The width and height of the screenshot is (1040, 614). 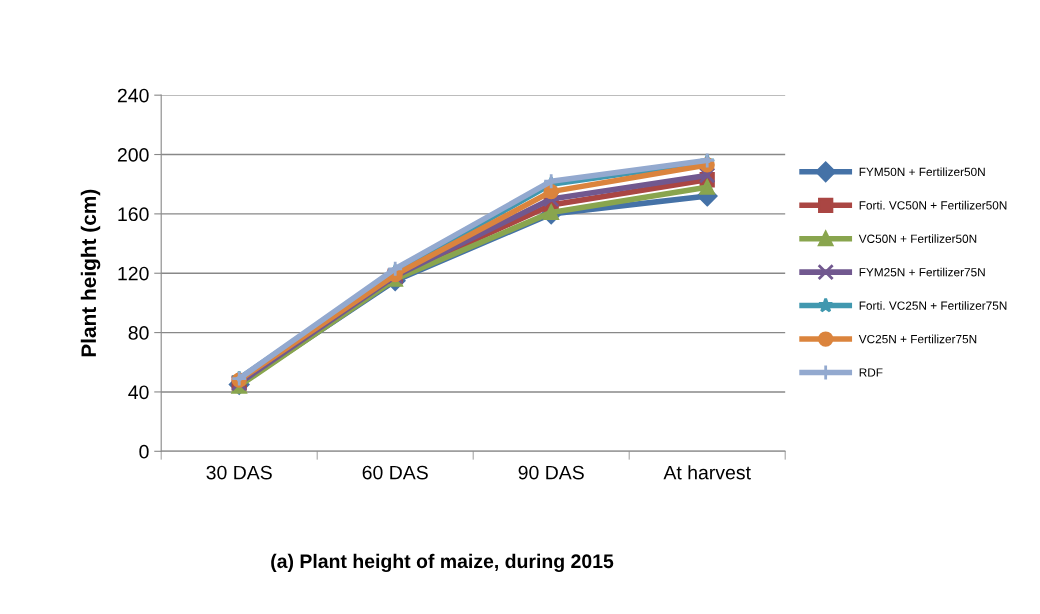 I want to click on legend-label: Forti. VC50N + Fertilizer50N, so click(x=933, y=205).